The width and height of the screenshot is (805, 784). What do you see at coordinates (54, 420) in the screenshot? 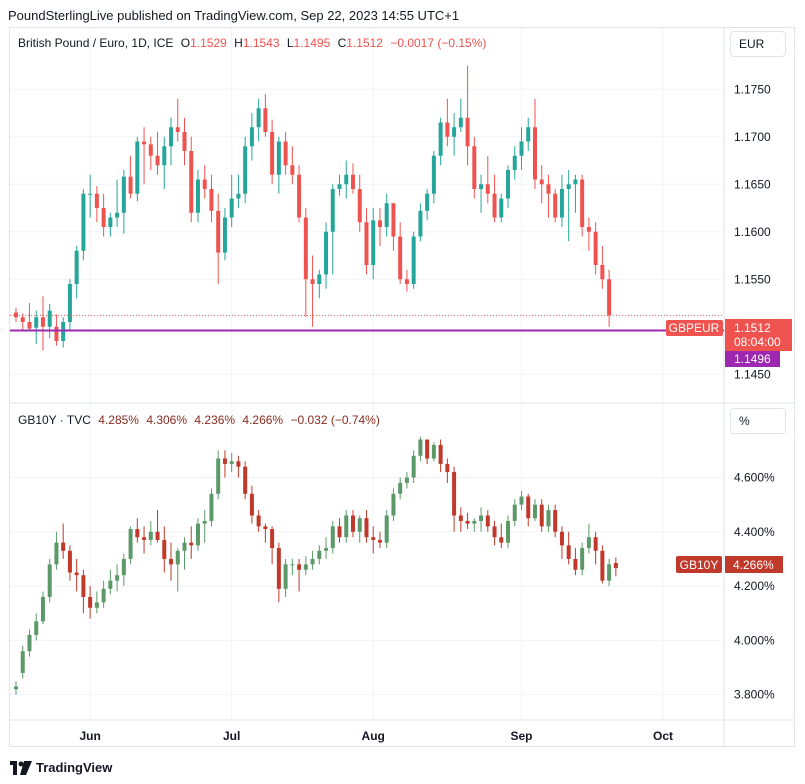
I see `gb10y-symbol-title: GB10Y · TVC` at bounding box center [54, 420].